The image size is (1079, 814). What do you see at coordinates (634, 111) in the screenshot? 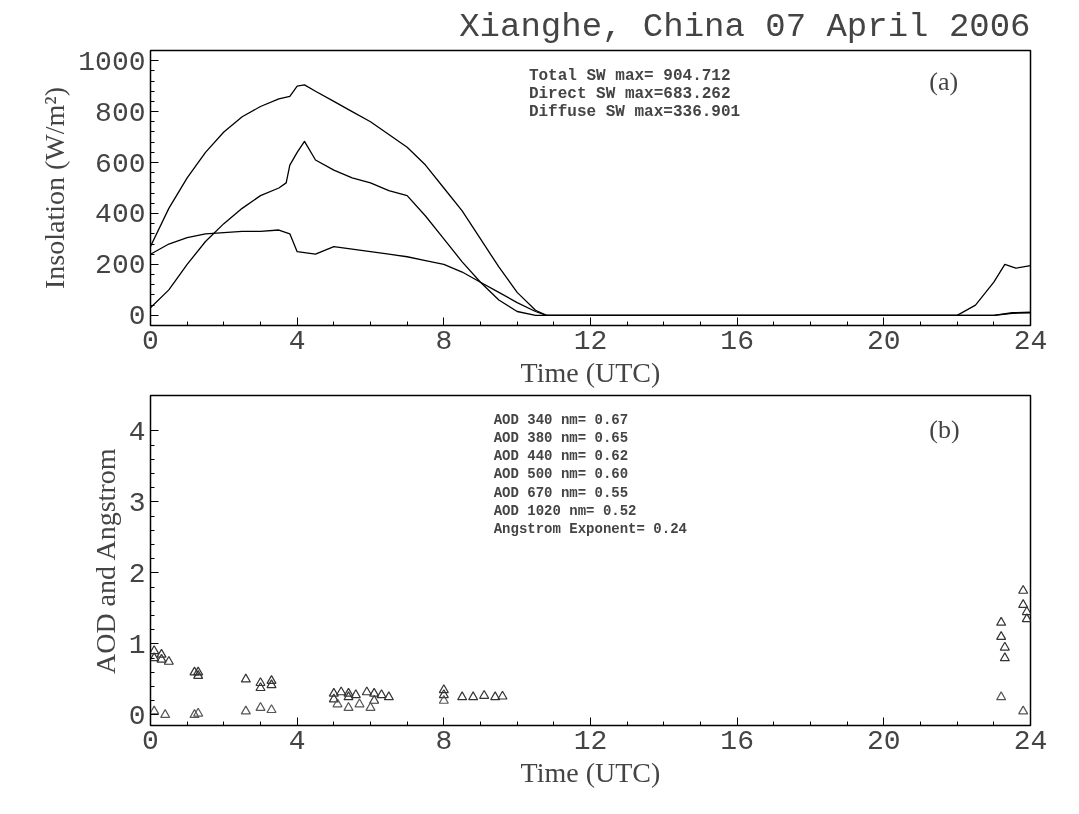
I see `annotation: Diffuse SW max=336.901` at bounding box center [634, 111].